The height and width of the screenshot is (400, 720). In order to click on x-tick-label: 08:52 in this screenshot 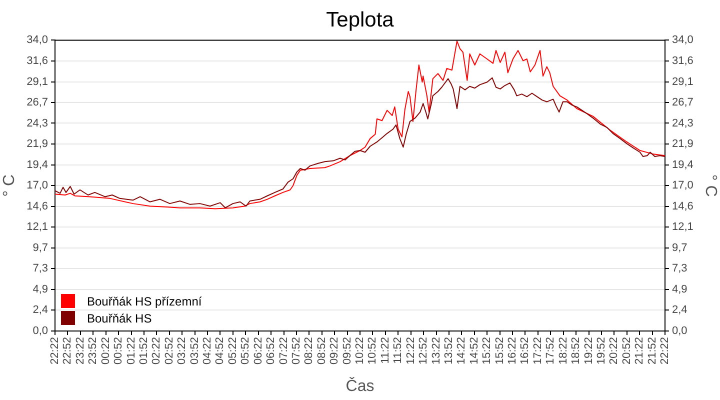, I will do `click(322, 351)`.